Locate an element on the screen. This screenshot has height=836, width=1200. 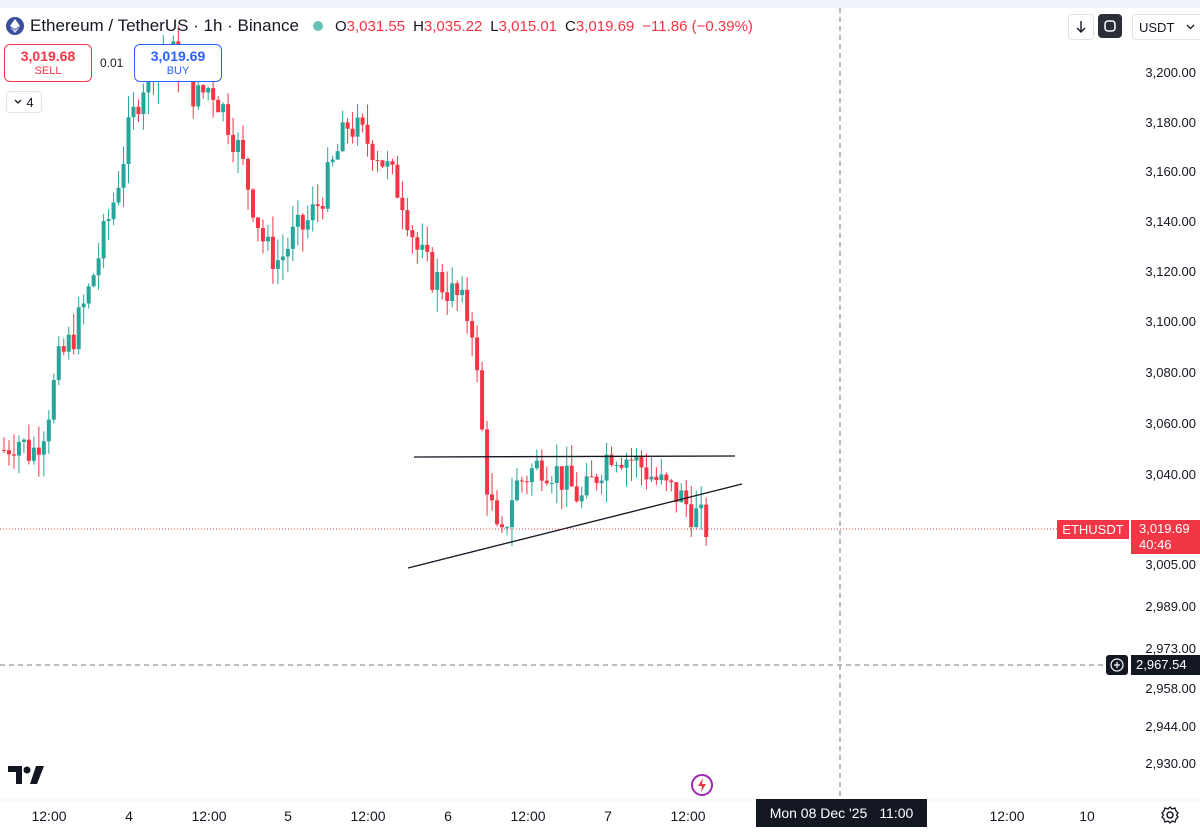
price-axis-label: 3,200.00 is located at coordinates (1170, 72).